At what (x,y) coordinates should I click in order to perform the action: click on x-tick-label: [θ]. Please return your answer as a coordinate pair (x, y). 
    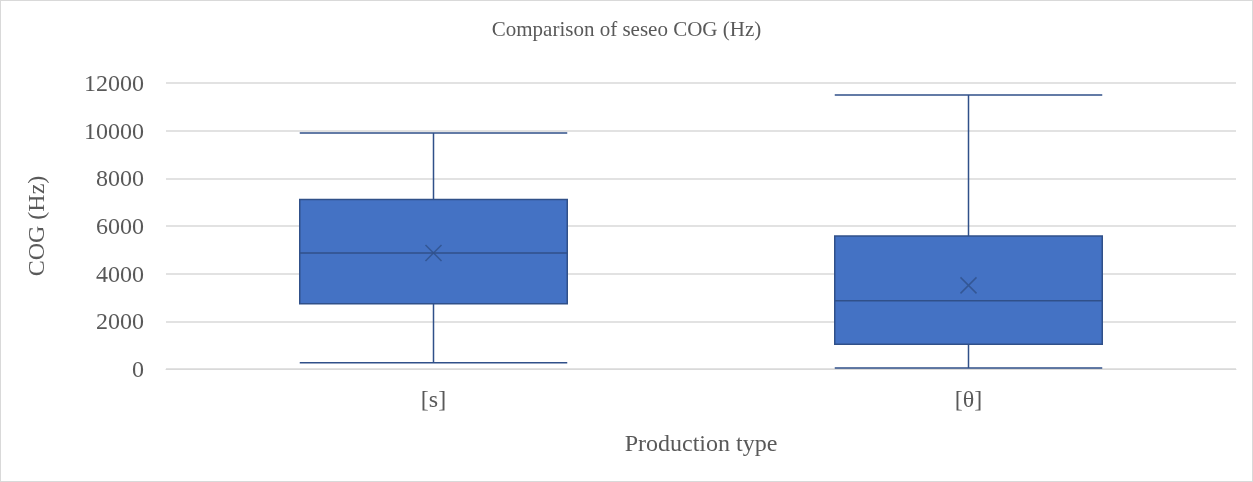
    Looking at the image, I should click on (968, 399).